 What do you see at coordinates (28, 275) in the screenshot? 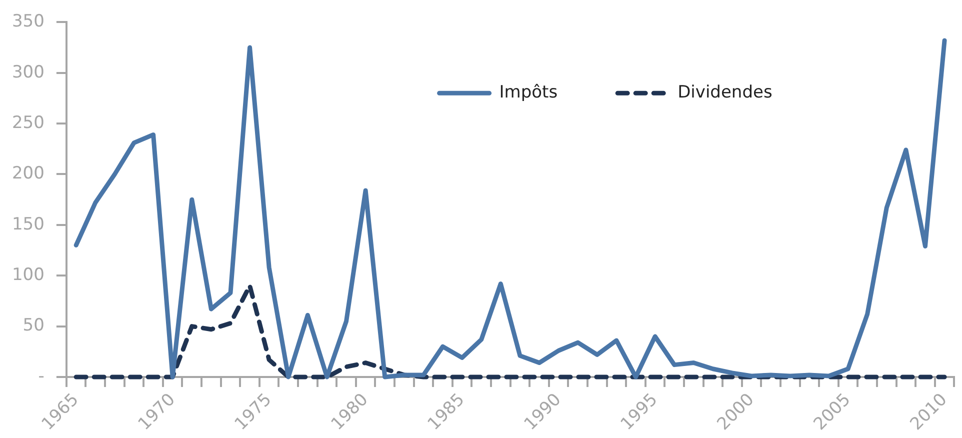
I see `y-tick-label: 100` at bounding box center [28, 275].